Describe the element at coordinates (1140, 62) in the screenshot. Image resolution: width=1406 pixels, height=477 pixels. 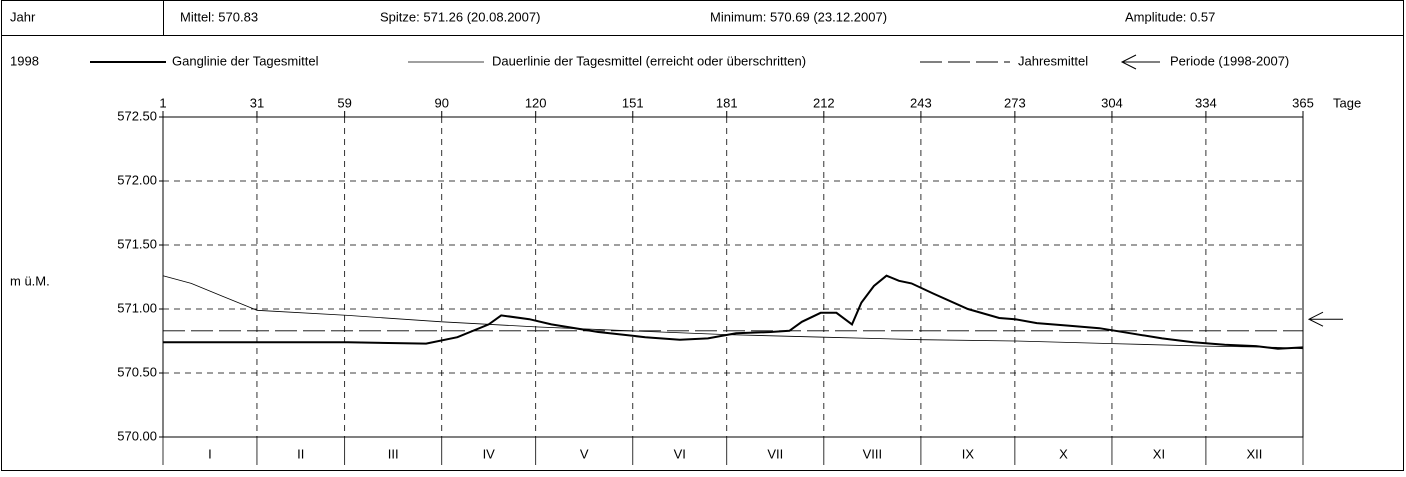
I see `legend-swatch` at that location.